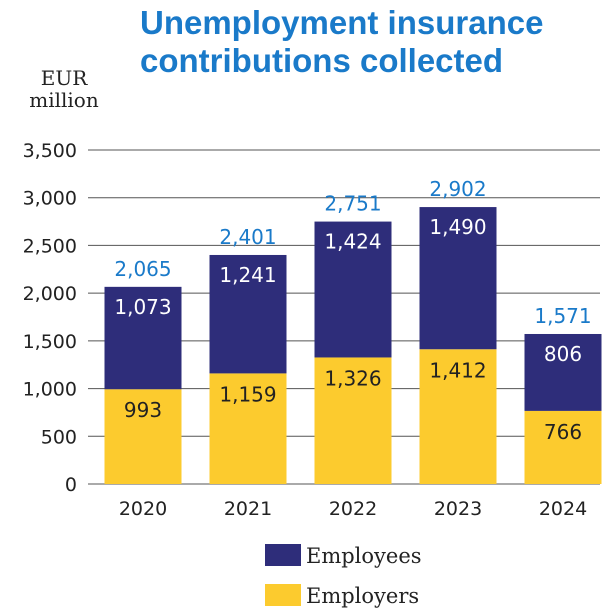  I want to click on bar-employees-label-2022: 1,424, so click(352, 242).